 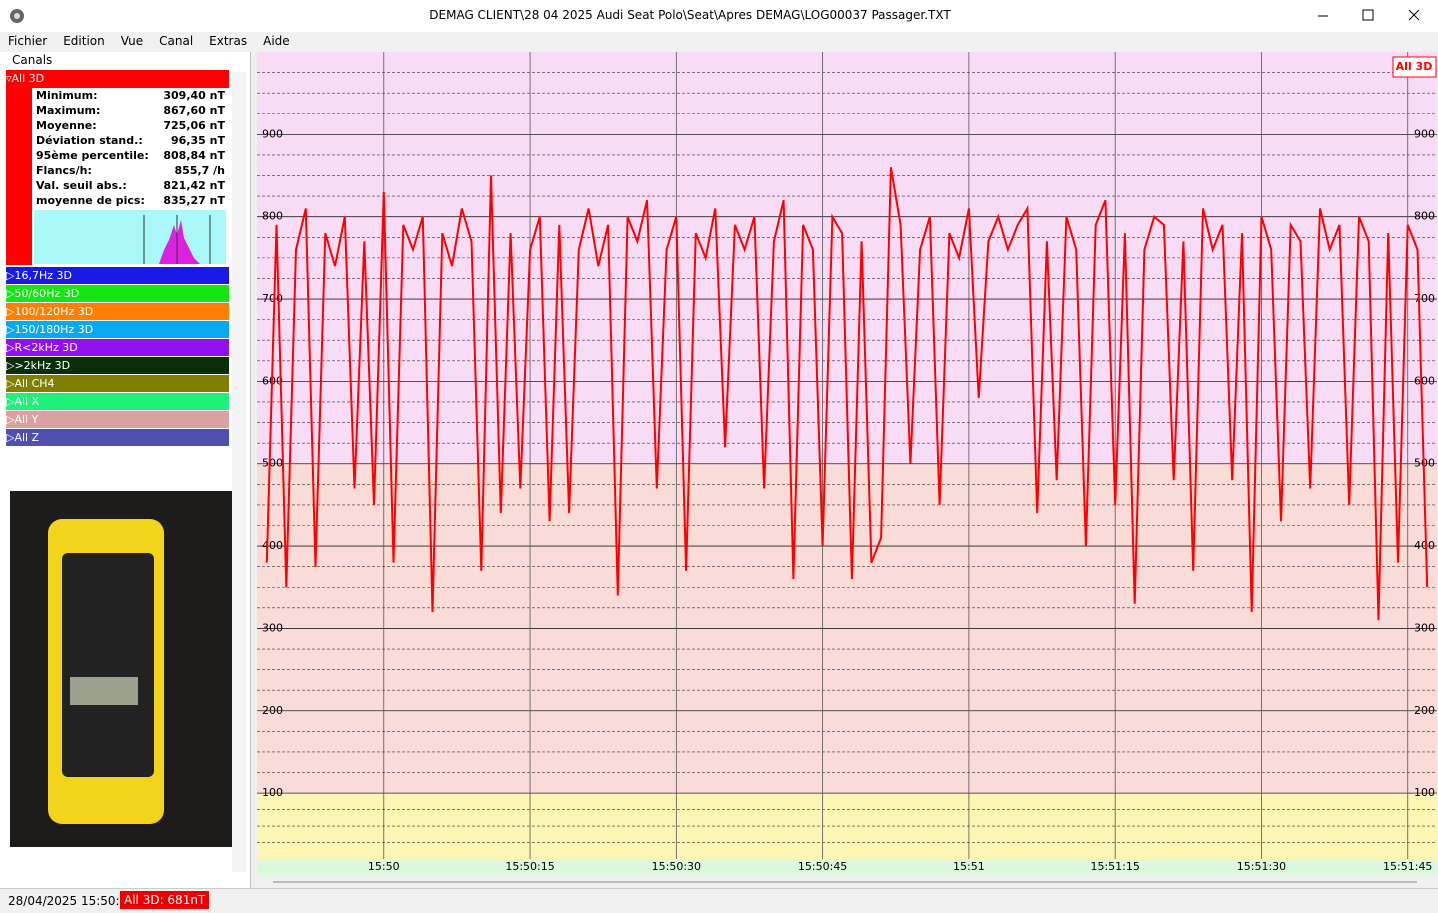 What do you see at coordinates (194, 155) in the screenshot?
I see `stat-value: 808,84 nT` at bounding box center [194, 155].